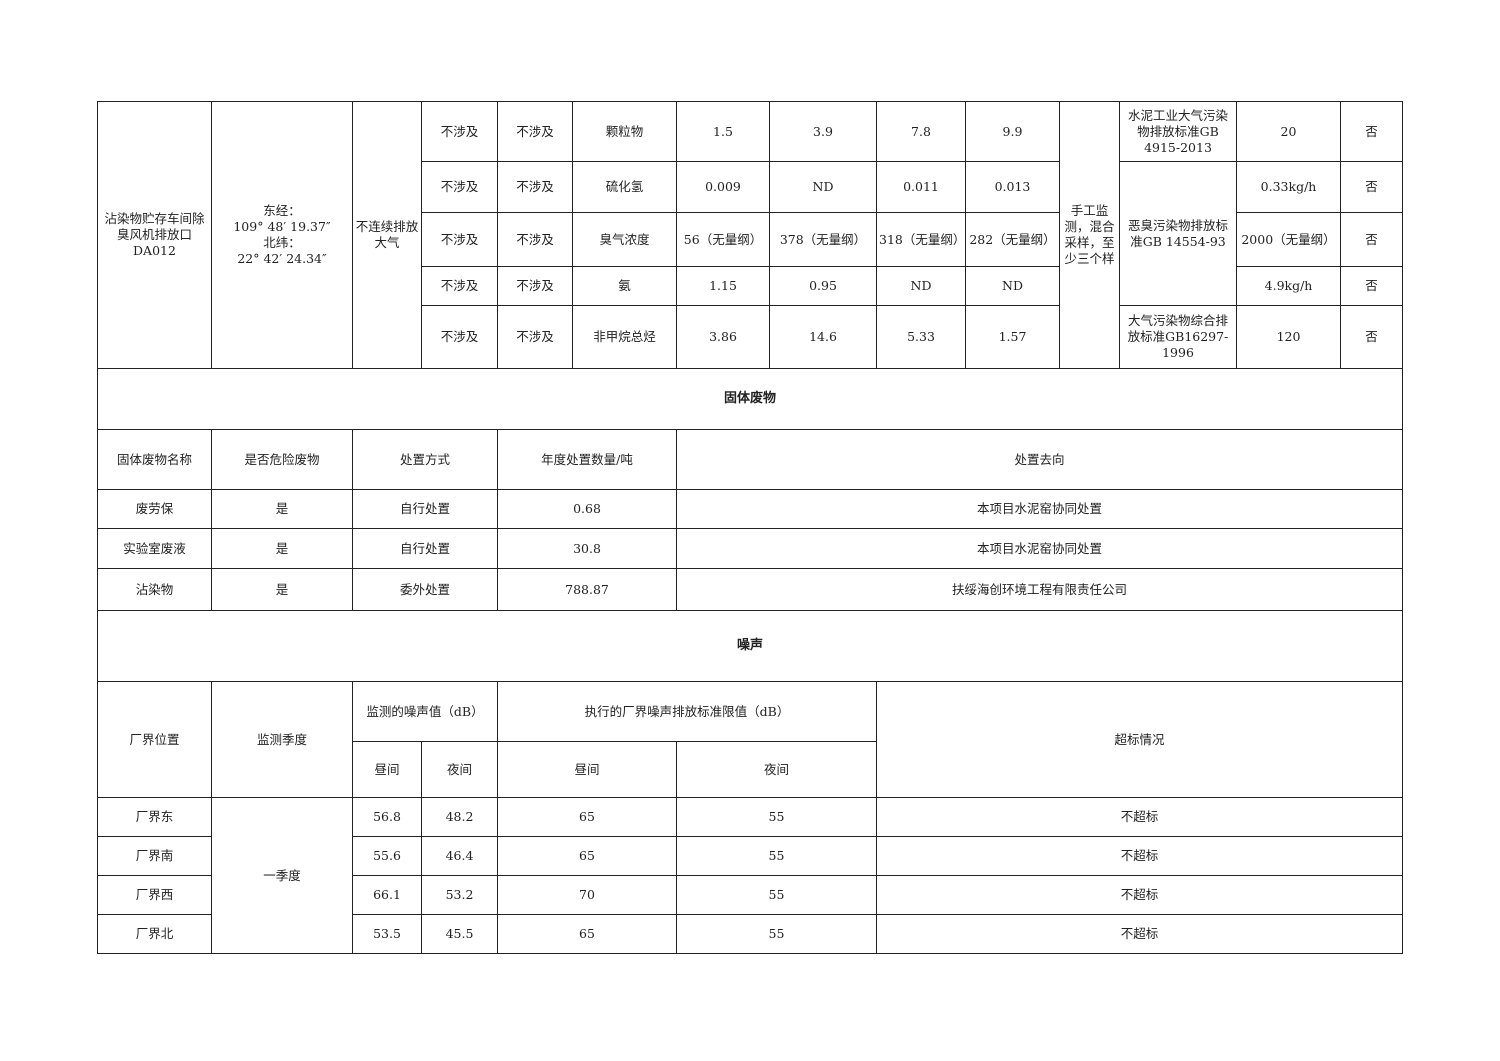 This screenshot has height=1061, width=1500. What do you see at coordinates (387, 817) in the screenshot?
I see `table-cell: 56.8` at bounding box center [387, 817].